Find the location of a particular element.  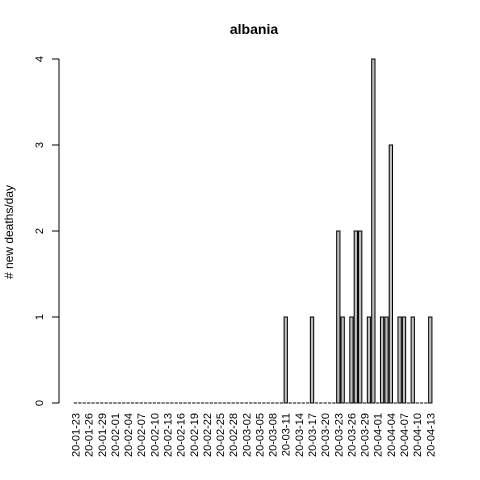

x-tick-label: 20-03-14 is located at coordinates (300, 435).